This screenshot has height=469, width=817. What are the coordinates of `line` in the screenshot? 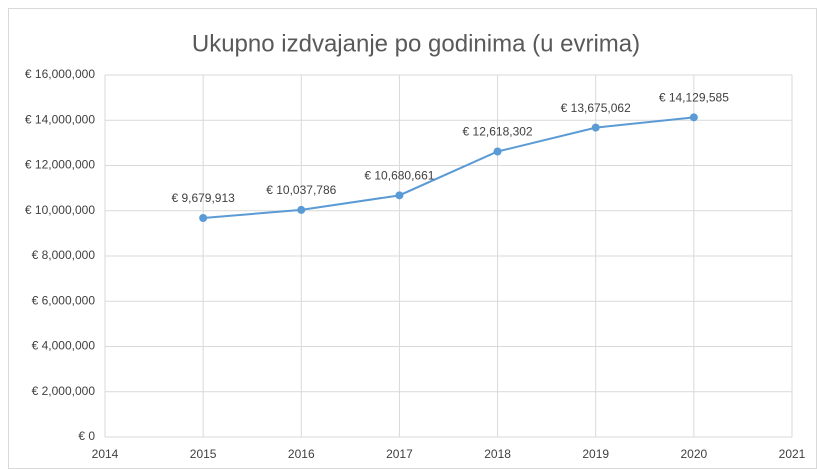 It's located at (448, 167).